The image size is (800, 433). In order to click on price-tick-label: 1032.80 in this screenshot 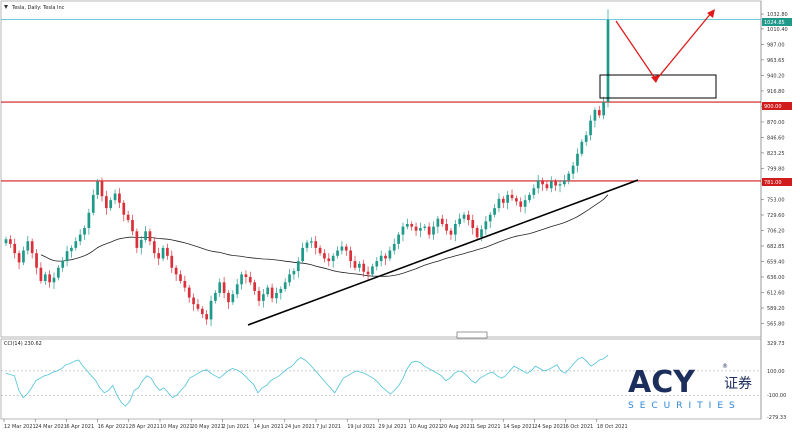, I will do `click(777, 15)`.